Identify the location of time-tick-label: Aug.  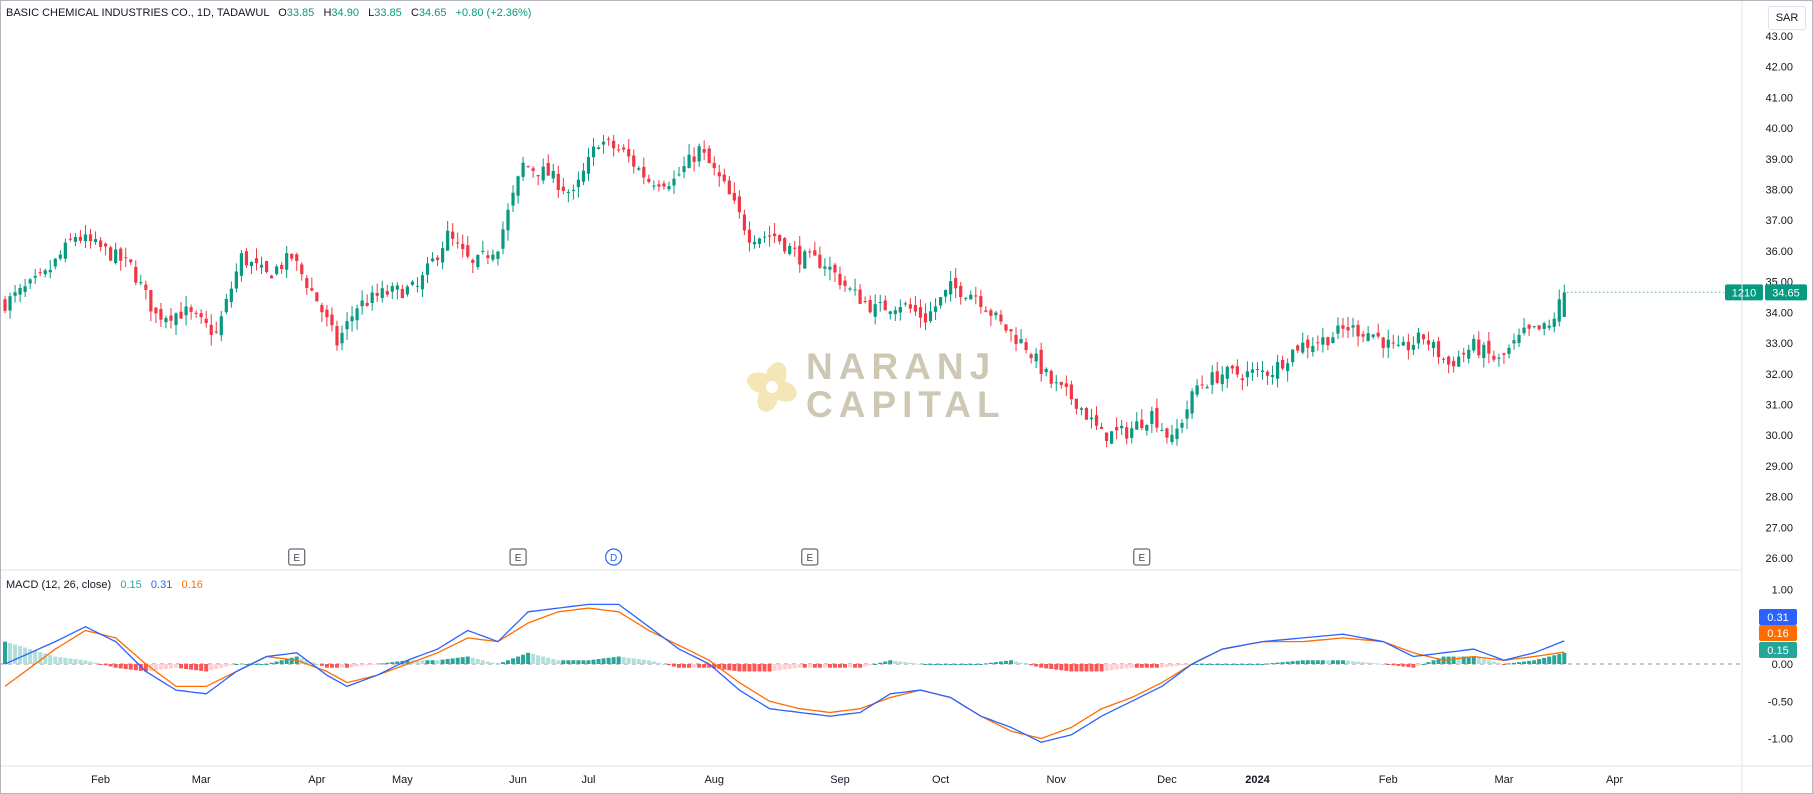
(714, 780).